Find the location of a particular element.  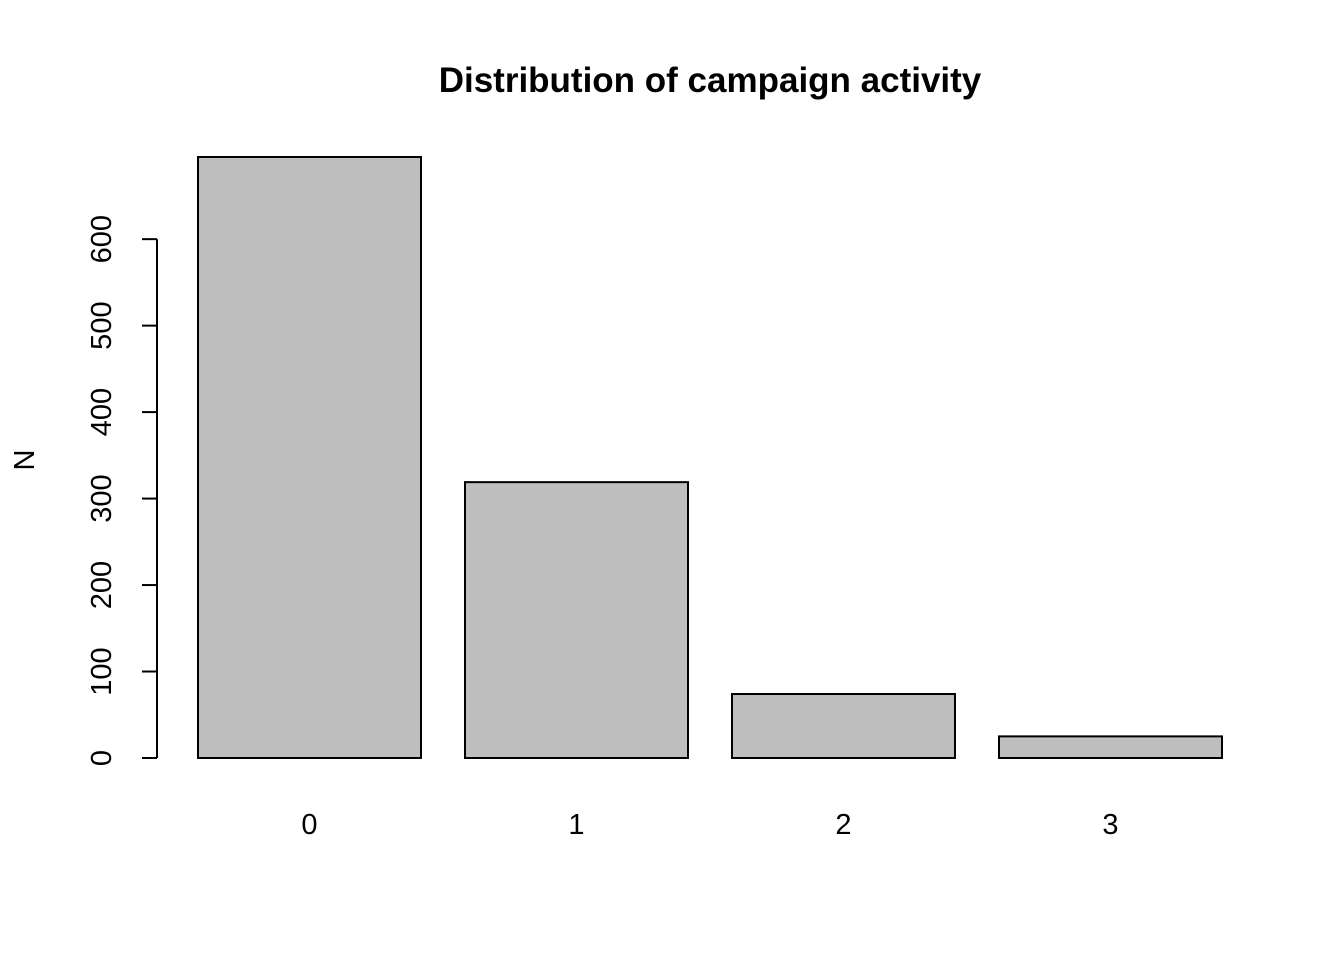

y-tick-label: 0 is located at coordinates (102, 758).